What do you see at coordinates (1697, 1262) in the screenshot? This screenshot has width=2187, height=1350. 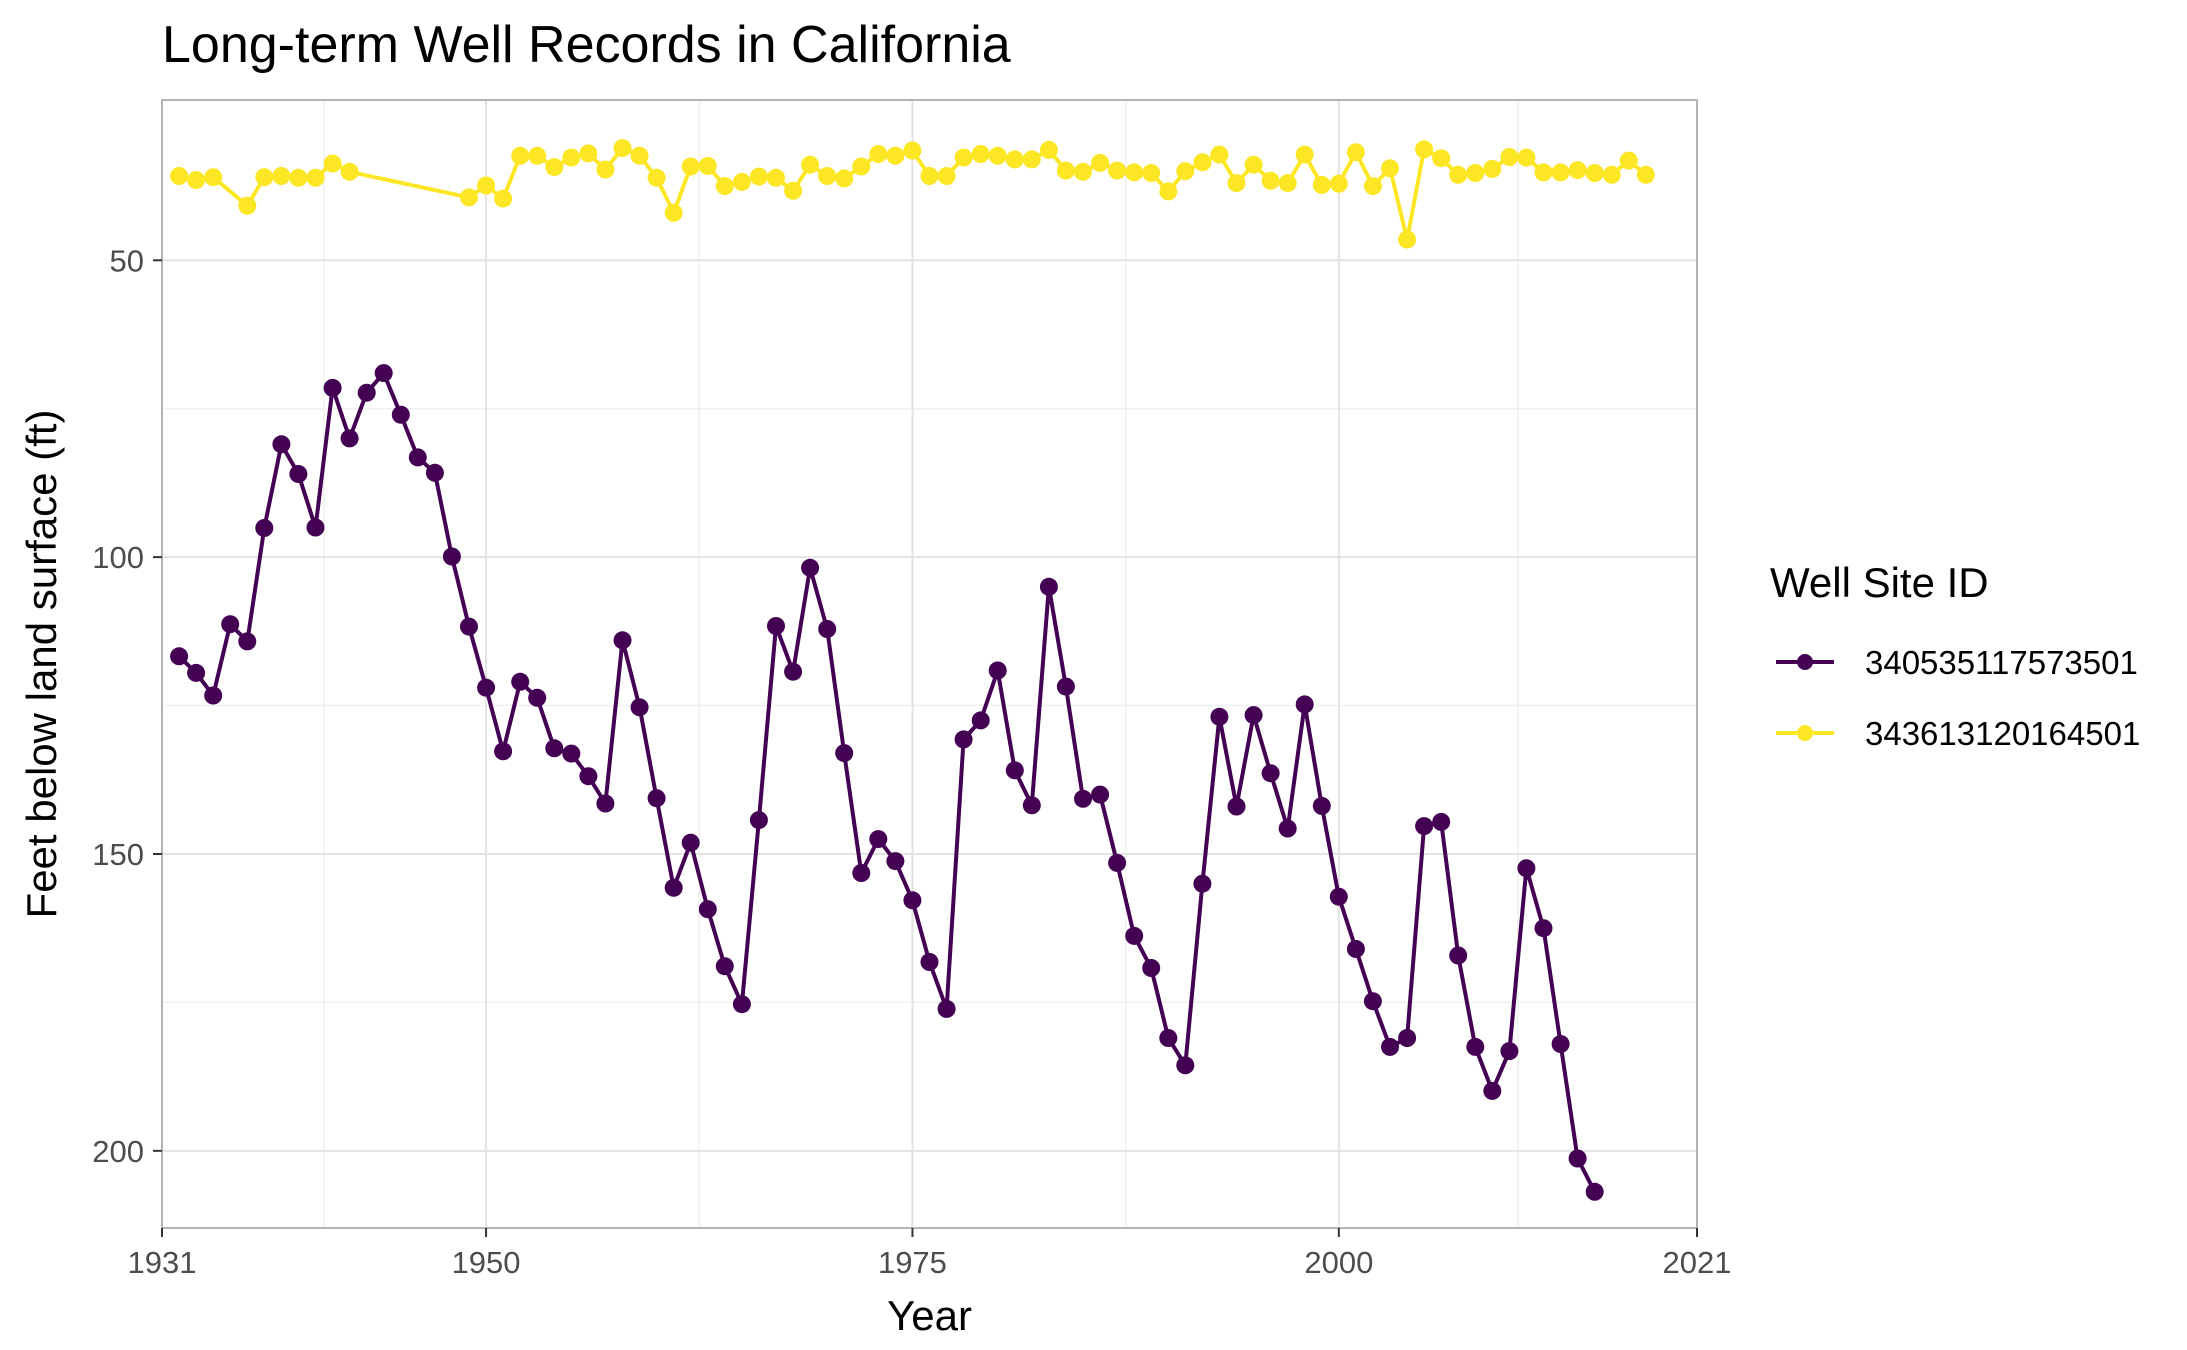 I see `x-tick-label: 2021` at bounding box center [1697, 1262].